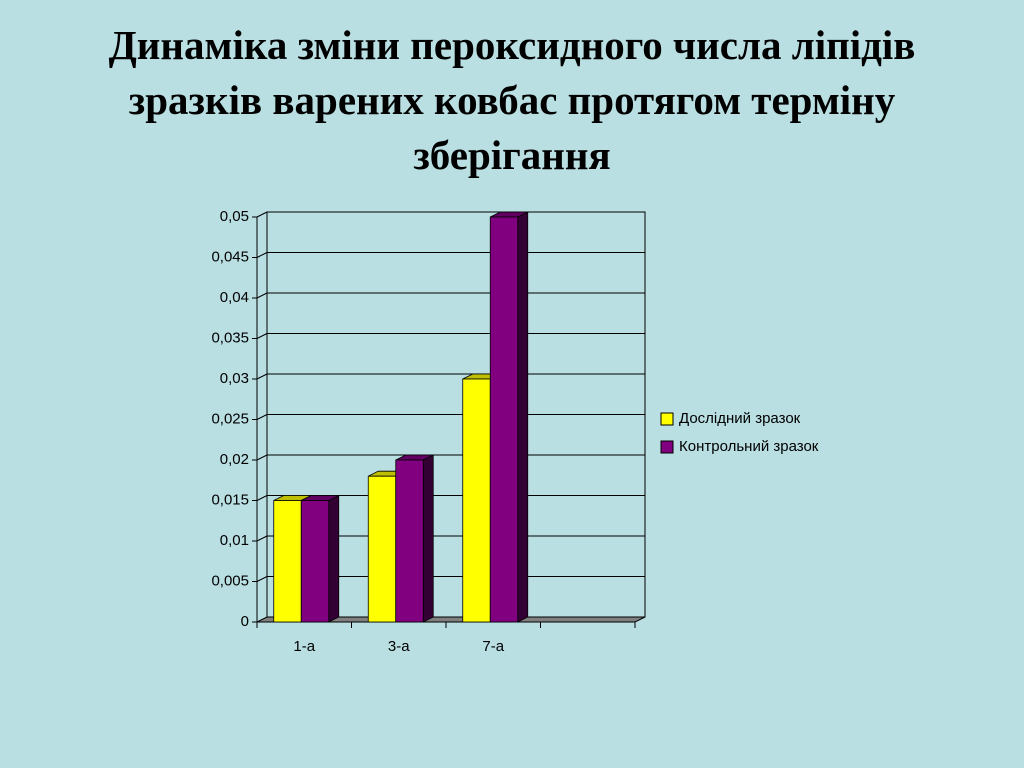 The width and height of the screenshot is (1024, 768). What do you see at coordinates (234, 378) in the screenshot?
I see `y-tick-label: 0,03` at bounding box center [234, 378].